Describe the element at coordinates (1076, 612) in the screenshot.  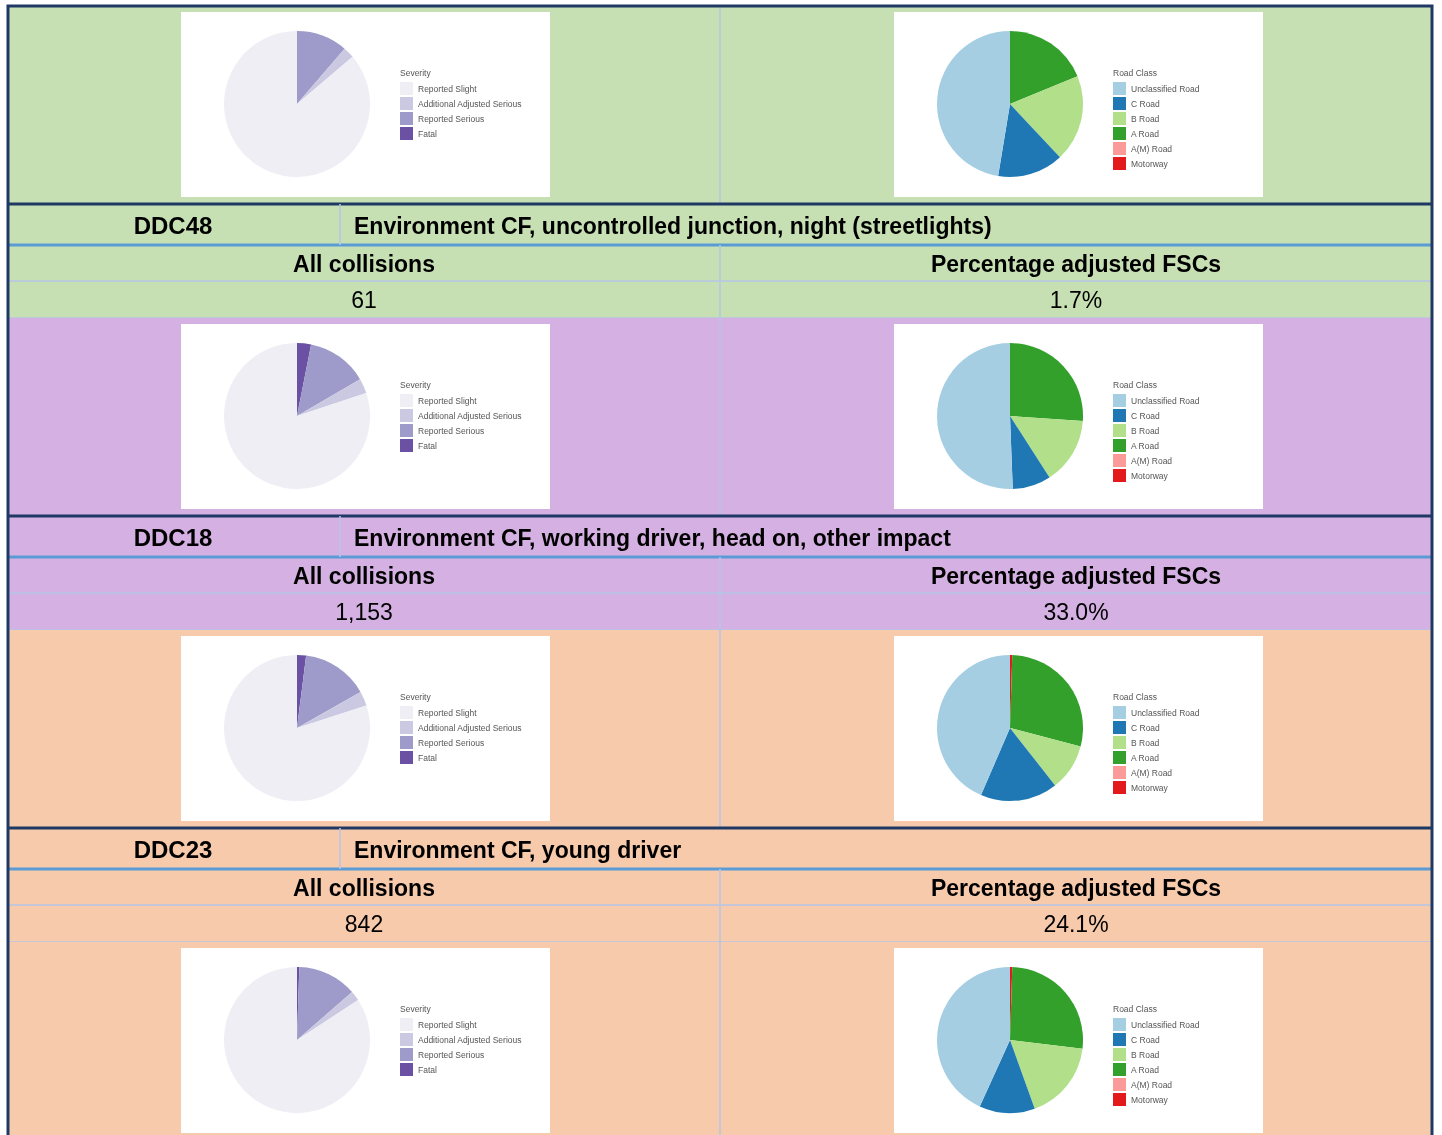
I see `text: 33.0%` at that location.